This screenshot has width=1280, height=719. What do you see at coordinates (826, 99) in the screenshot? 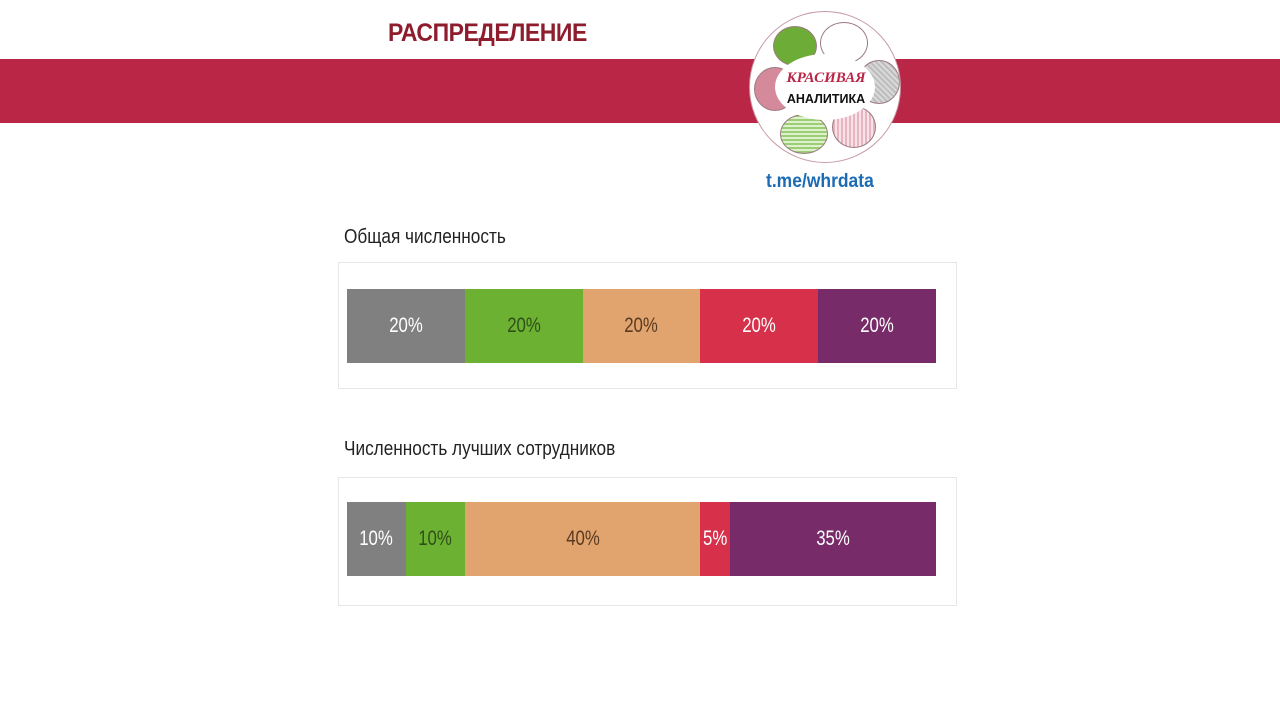
I see `logo-line2: АНАЛИТИКА` at bounding box center [826, 99].